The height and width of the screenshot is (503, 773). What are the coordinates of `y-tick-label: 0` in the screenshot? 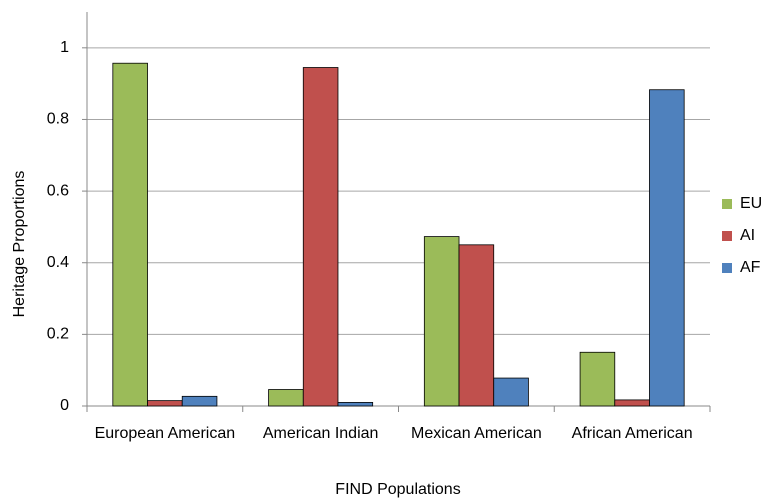 It's located at (64, 405).